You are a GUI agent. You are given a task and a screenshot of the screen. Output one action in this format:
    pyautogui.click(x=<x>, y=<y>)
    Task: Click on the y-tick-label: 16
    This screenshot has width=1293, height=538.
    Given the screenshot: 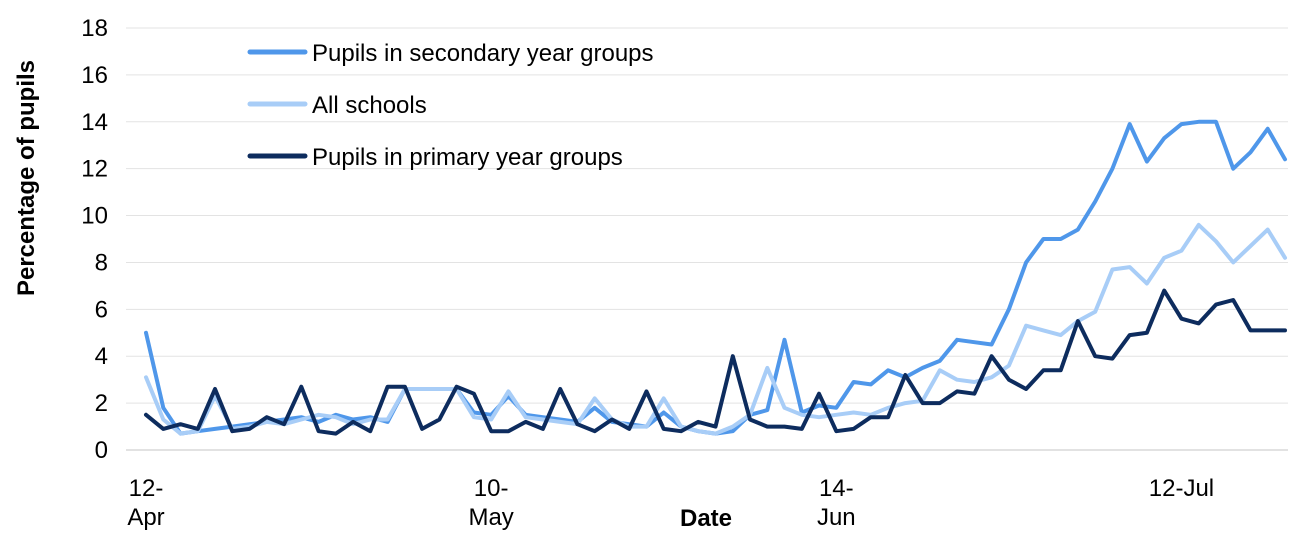 What is the action you would take?
    pyautogui.click(x=94, y=75)
    